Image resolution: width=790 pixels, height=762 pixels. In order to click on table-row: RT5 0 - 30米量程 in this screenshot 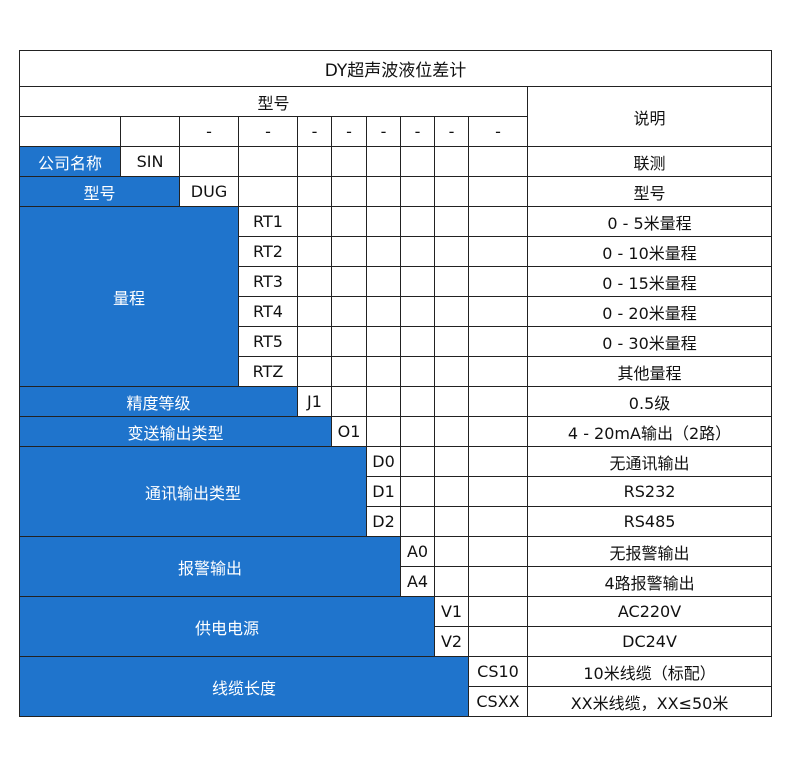, I will do `click(396, 341)`.